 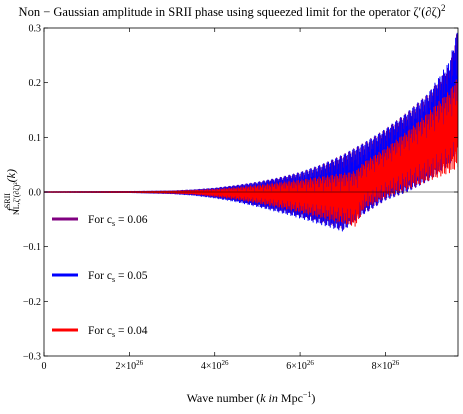 What do you see at coordinates (118, 332) in the screenshot?
I see `legend-label: For cs = 0.04` at bounding box center [118, 332].